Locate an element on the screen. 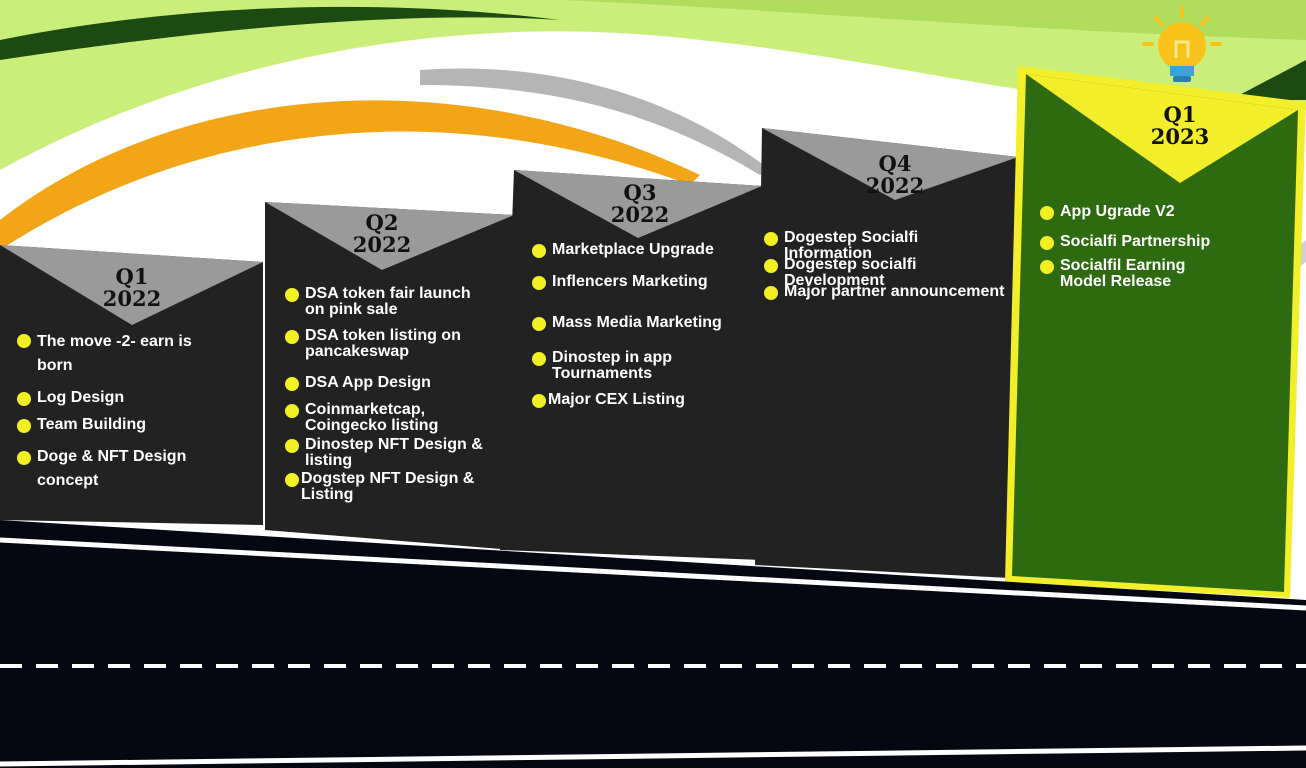 The width and height of the screenshot is (1306, 768). item-text: Socialfil Earning Model Release is located at coordinates (1123, 273).